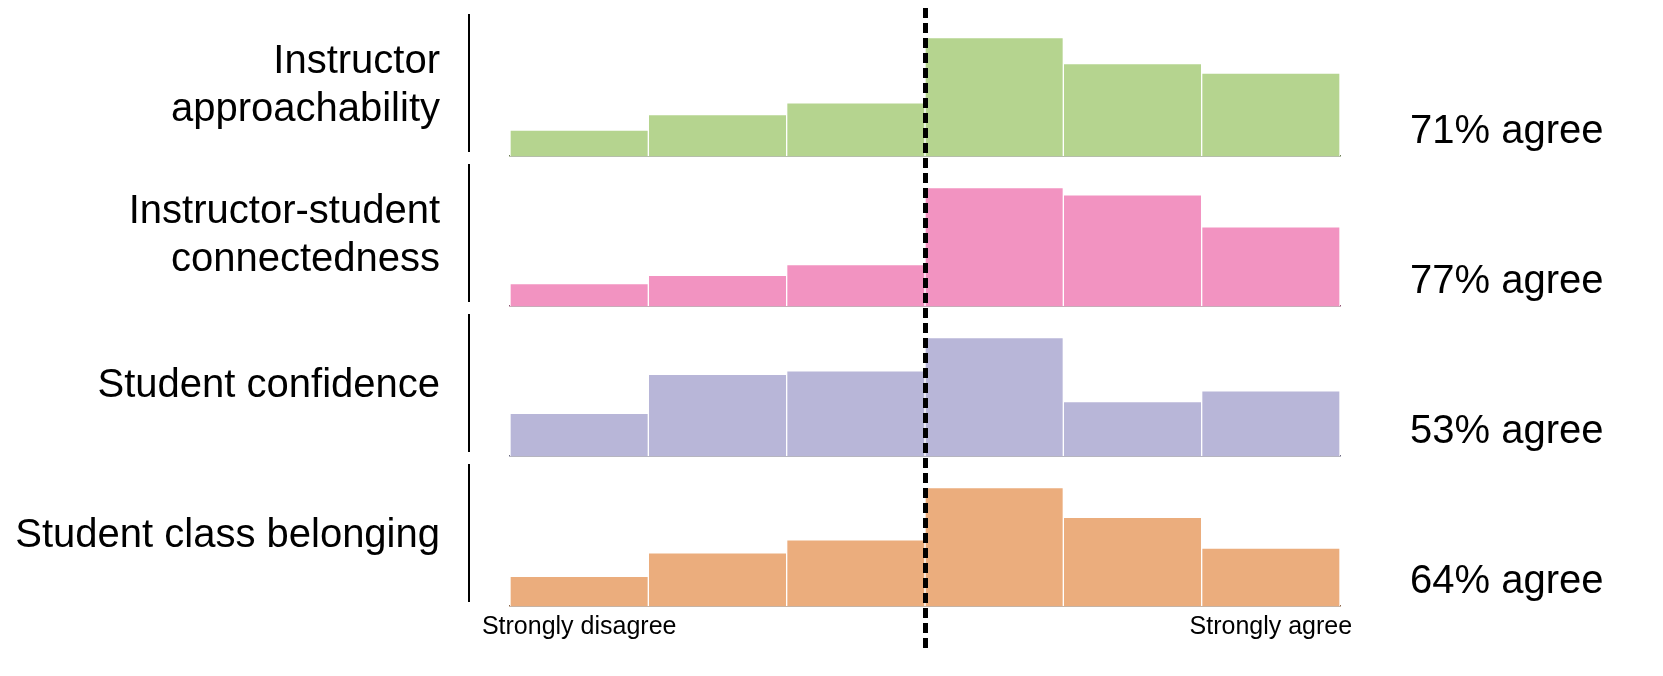 The width and height of the screenshot is (1663, 676). Describe the element at coordinates (1507, 279) in the screenshot. I see `text: 77% agree` at that location.